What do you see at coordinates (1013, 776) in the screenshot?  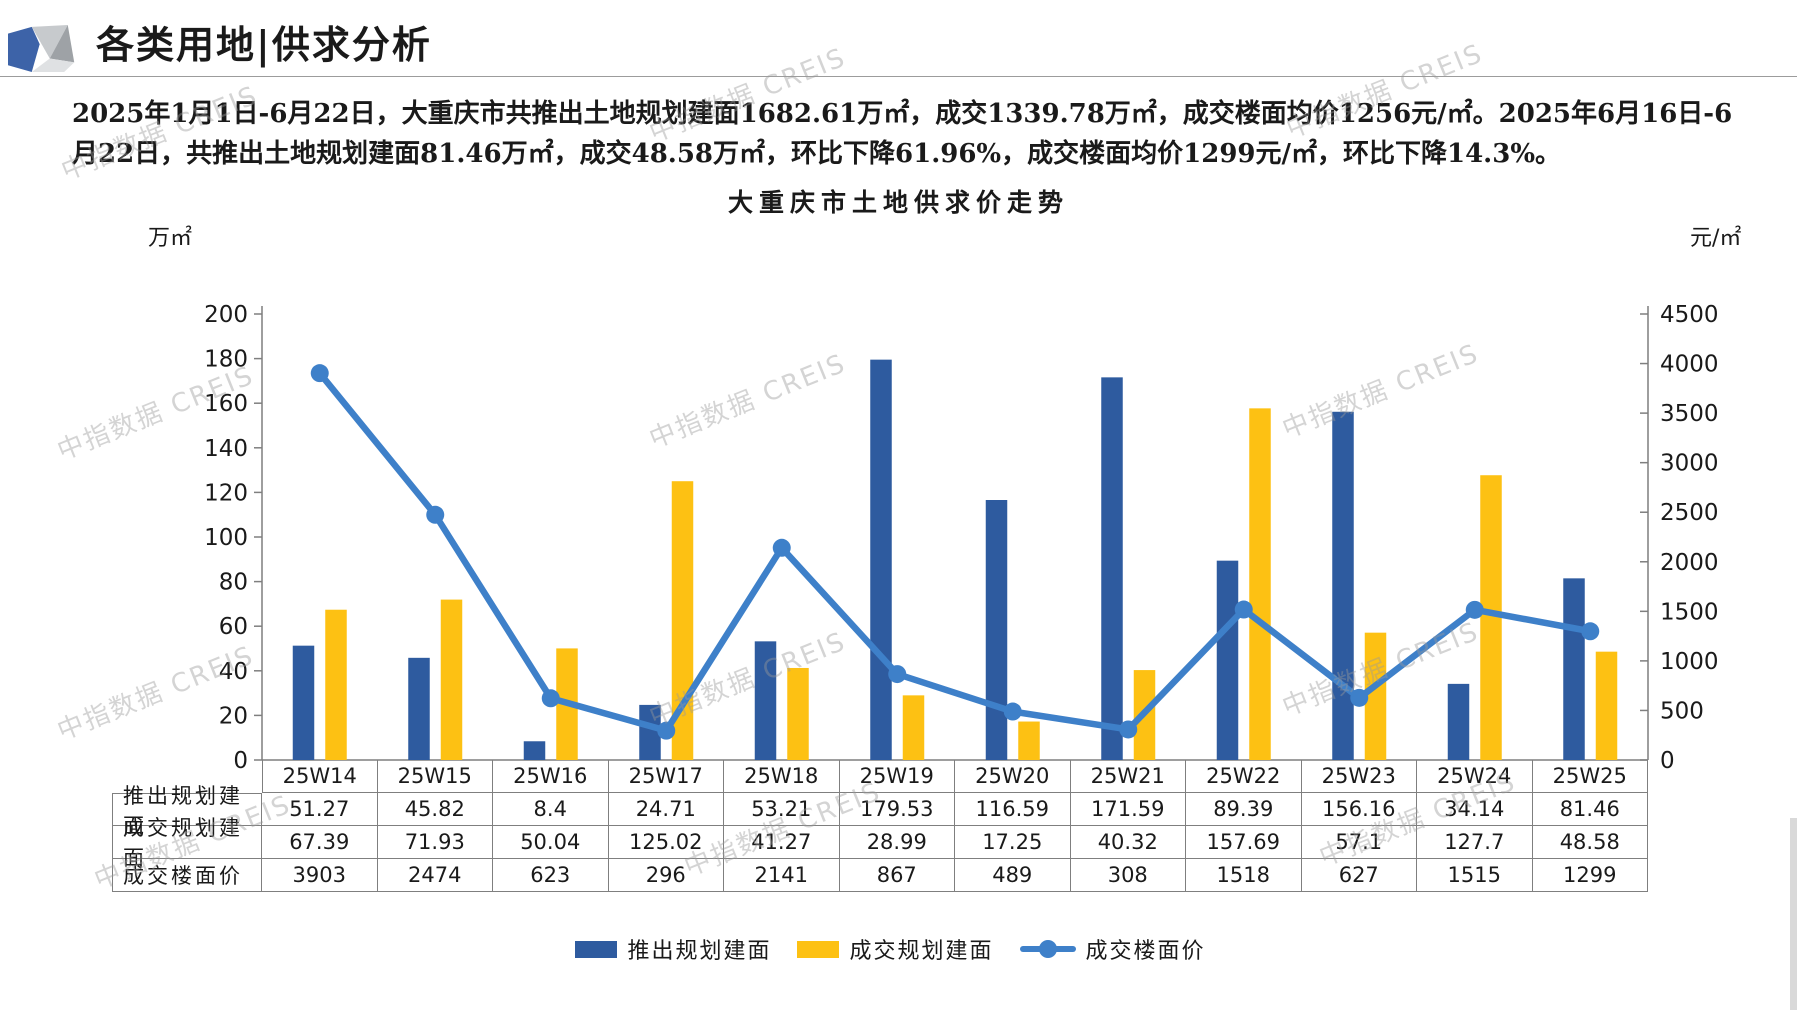 I see `week-header-cell: 25W20` at bounding box center [1013, 776].